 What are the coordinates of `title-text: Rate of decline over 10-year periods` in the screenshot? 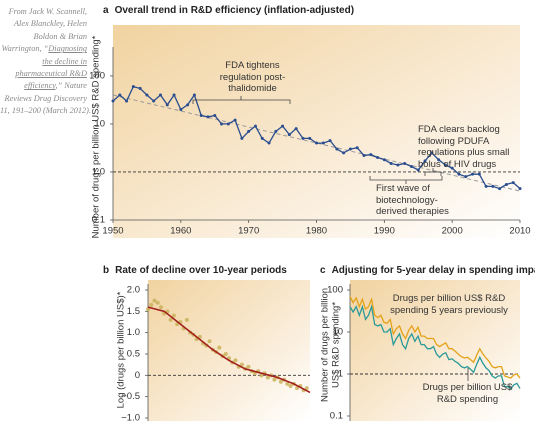 It's located at (201, 270).